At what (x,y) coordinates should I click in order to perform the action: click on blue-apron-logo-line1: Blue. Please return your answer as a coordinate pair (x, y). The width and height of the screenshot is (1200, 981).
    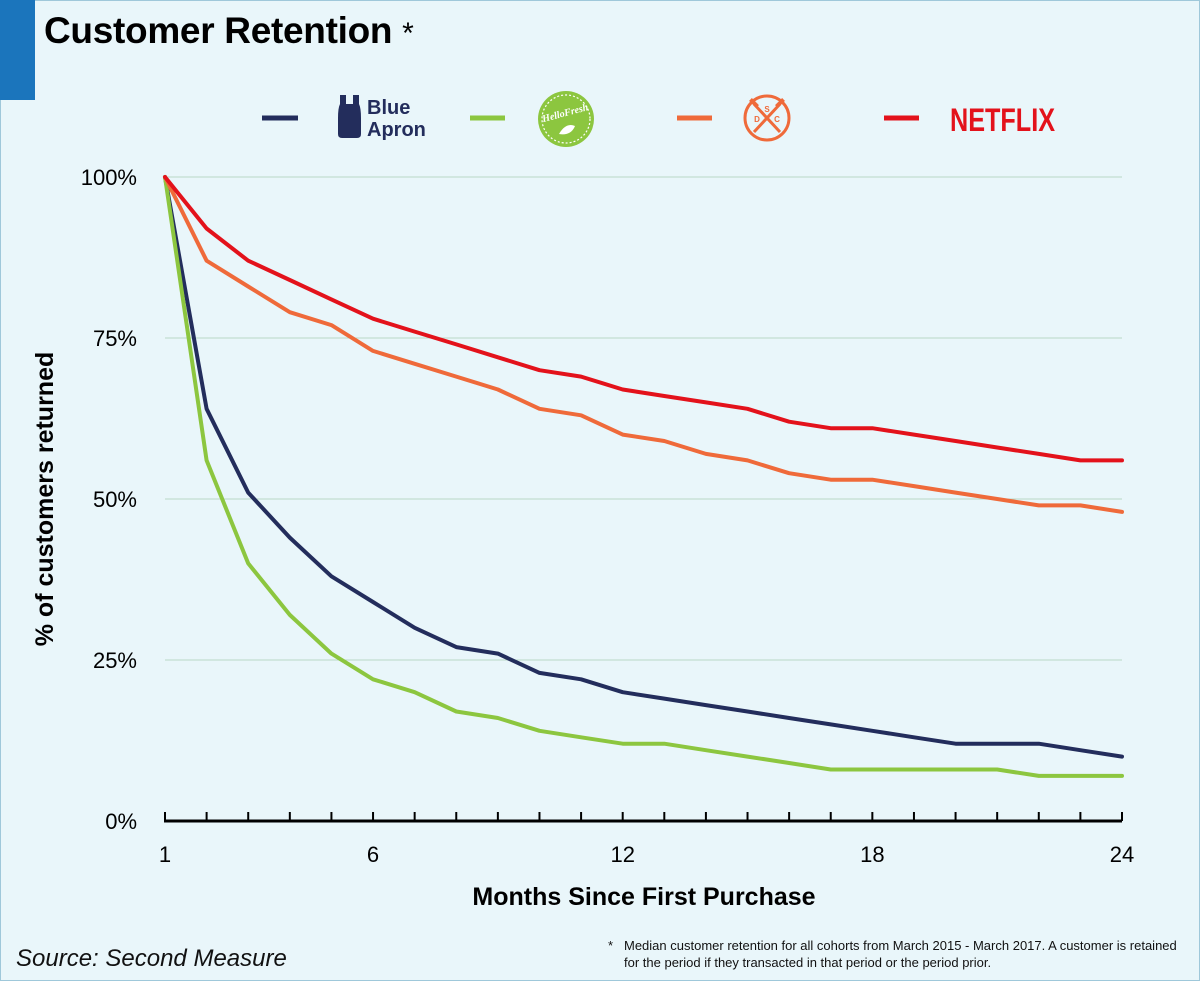
    Looking at the image, I should click on (388, 108).